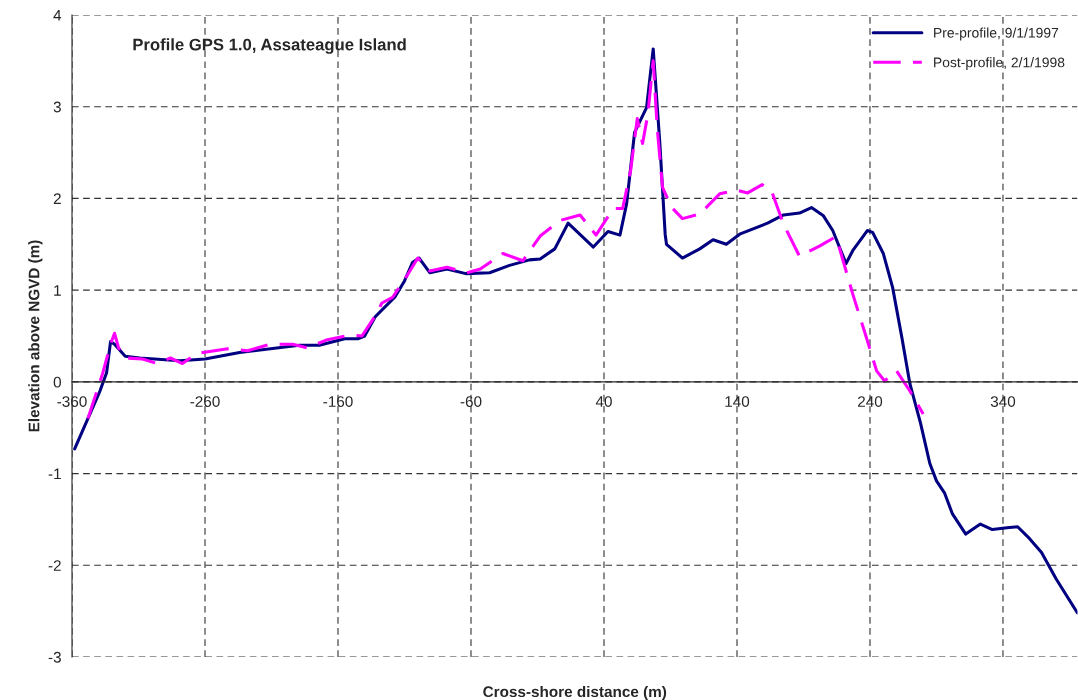  What do you see at coordinates (1003, 401) in the screenshot?
I see `x-tick-label: 340` at bounding box center [1003, 401].